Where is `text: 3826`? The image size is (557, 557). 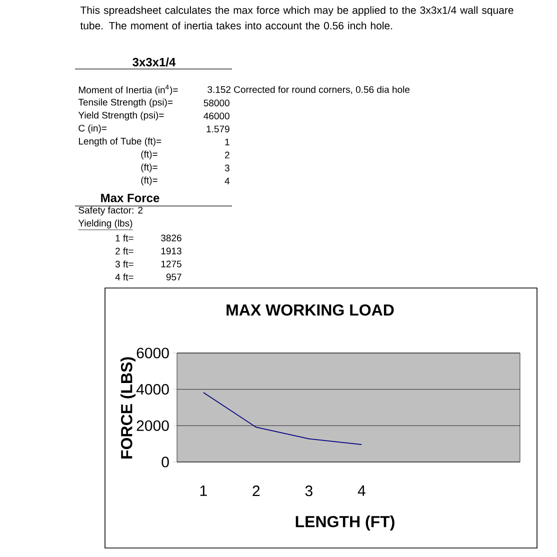 text: 3826 is located at coordinates (171, 238).